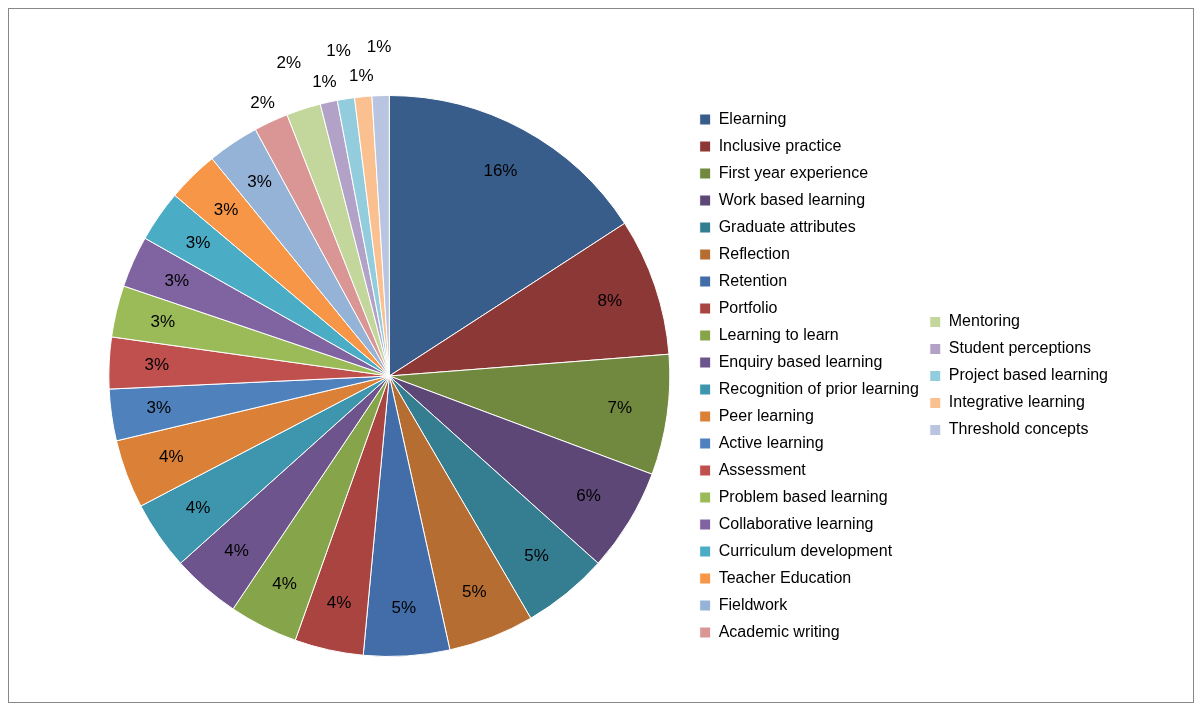 This screenshot has height=711, width=1202. I want to click on legend-label: Elearning, so click(752, 118).